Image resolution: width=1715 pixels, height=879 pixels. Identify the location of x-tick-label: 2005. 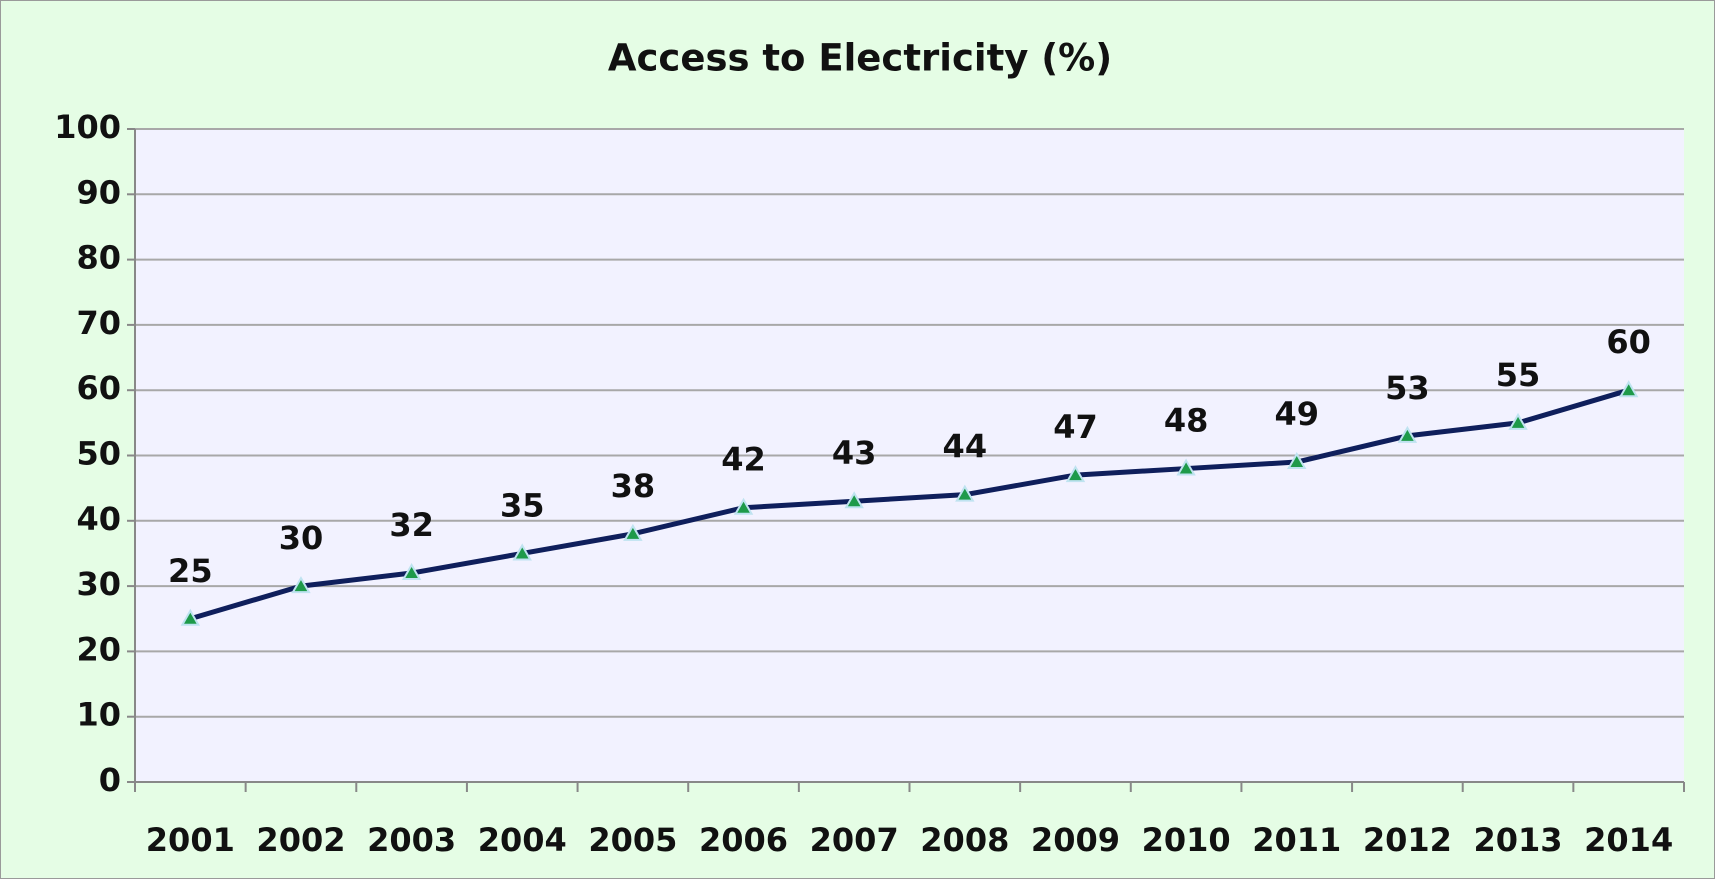
(632, 840).